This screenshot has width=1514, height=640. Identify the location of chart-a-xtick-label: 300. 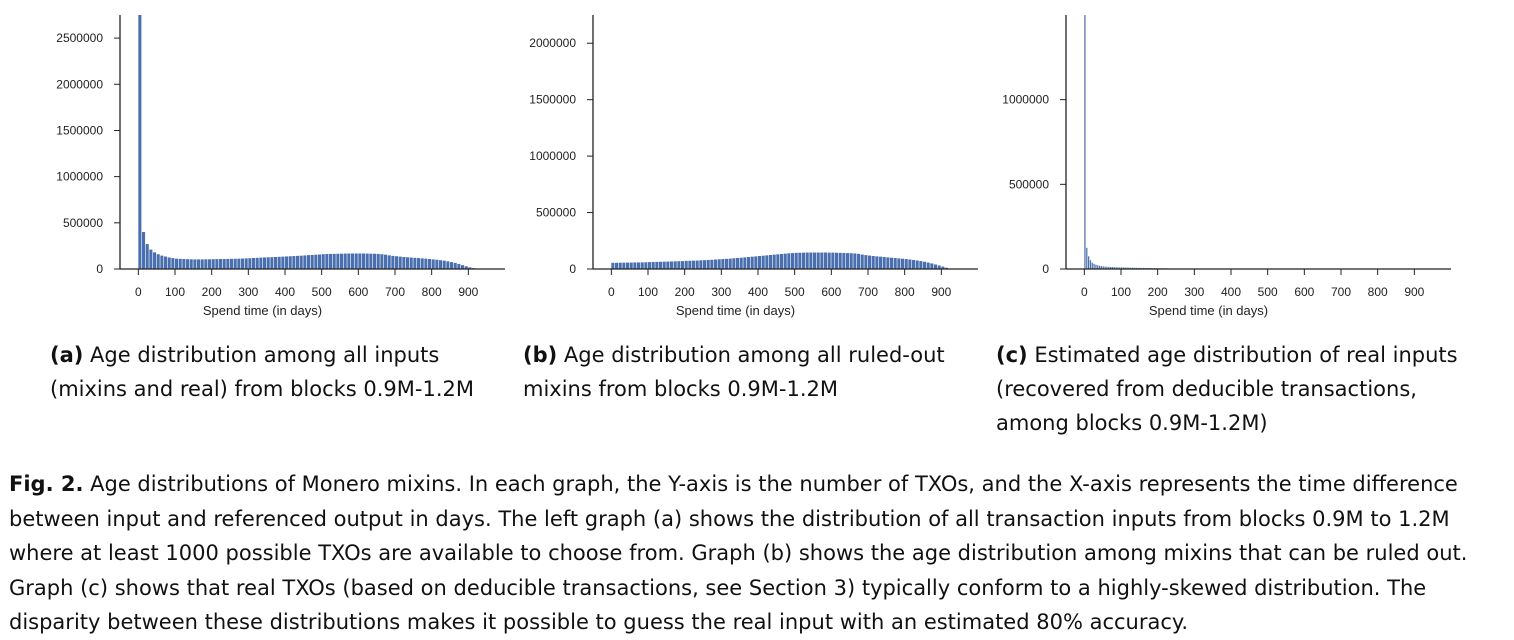
(248, 292).